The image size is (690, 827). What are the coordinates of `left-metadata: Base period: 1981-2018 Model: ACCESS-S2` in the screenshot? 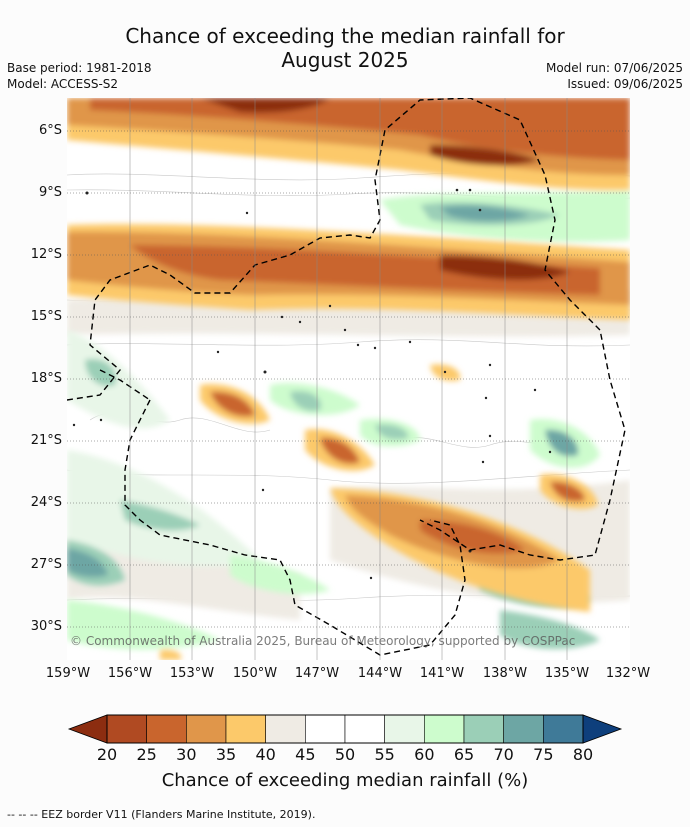 It's located at (79, 76).